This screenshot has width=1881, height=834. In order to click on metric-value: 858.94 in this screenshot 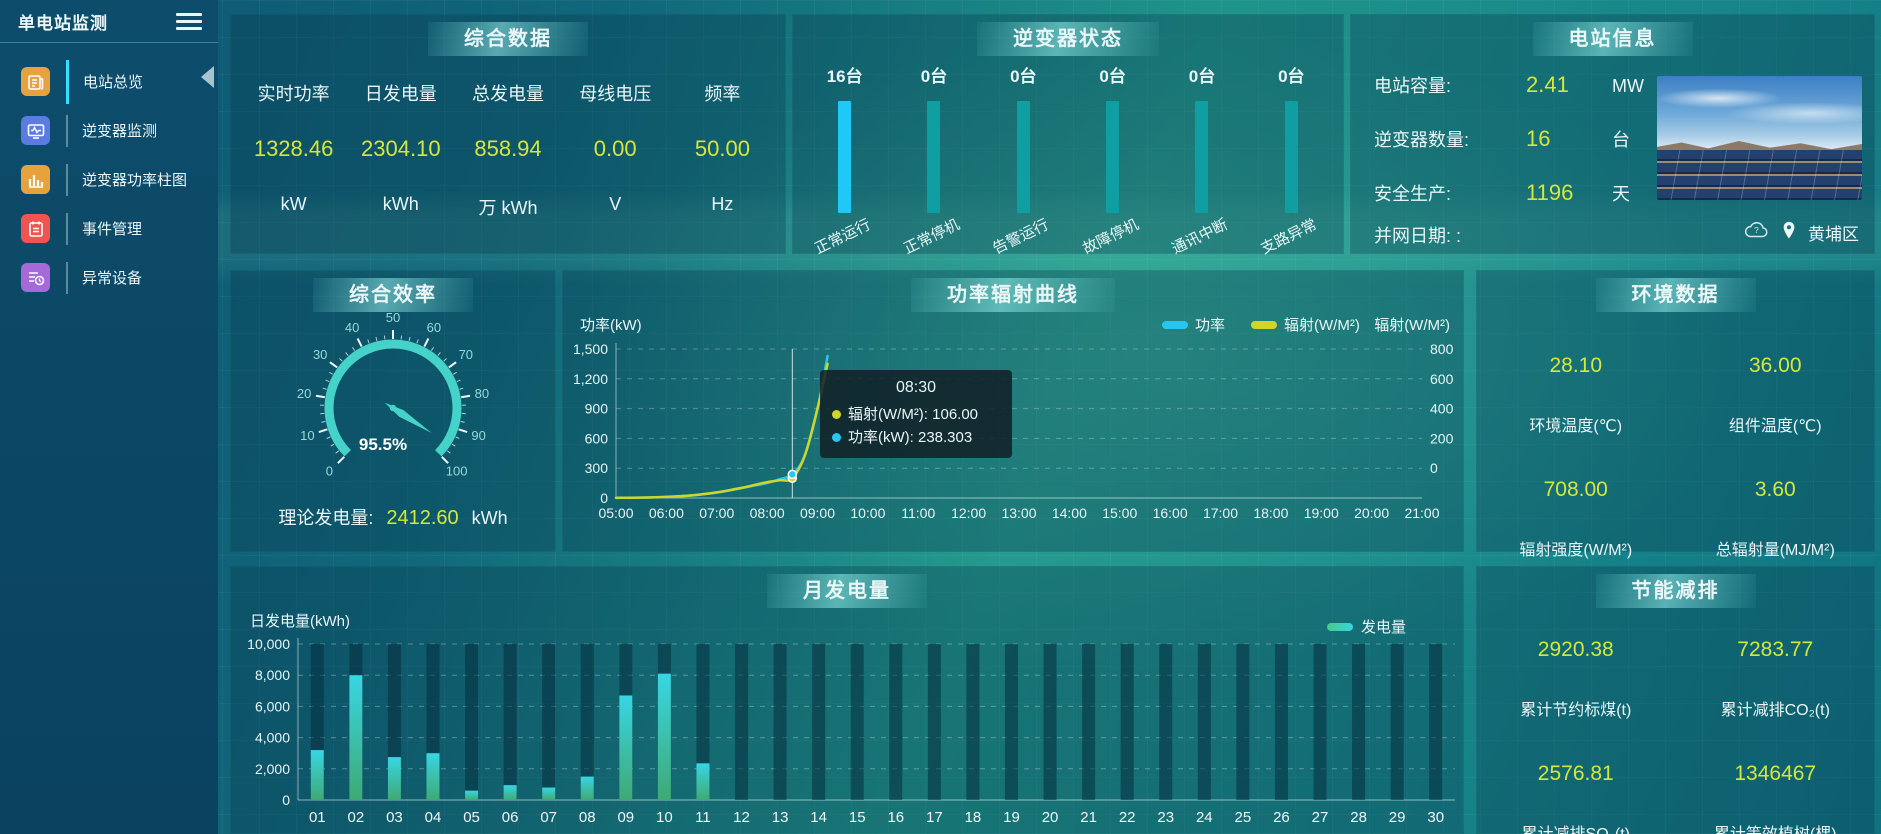, I will do `click(508, 148)`.